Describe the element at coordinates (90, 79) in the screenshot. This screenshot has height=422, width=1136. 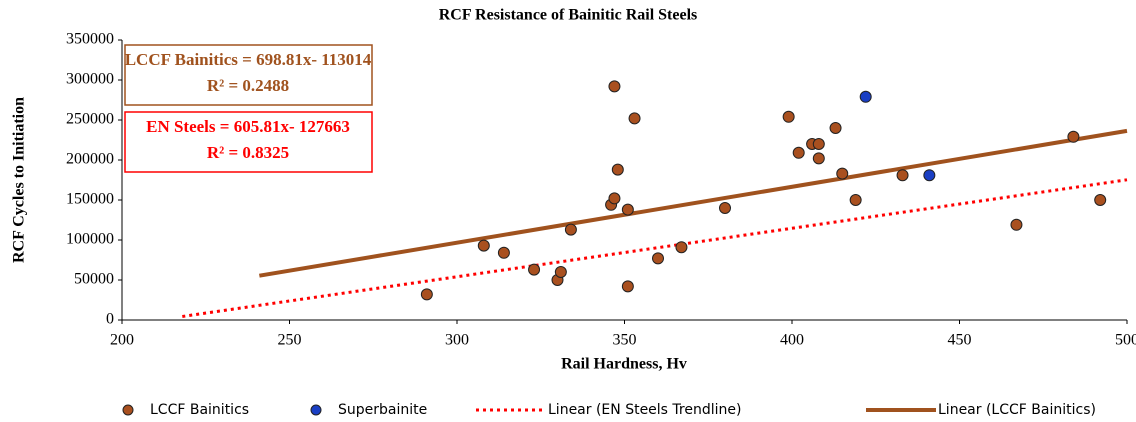
I see `y-tick-label: 300000` at that location.